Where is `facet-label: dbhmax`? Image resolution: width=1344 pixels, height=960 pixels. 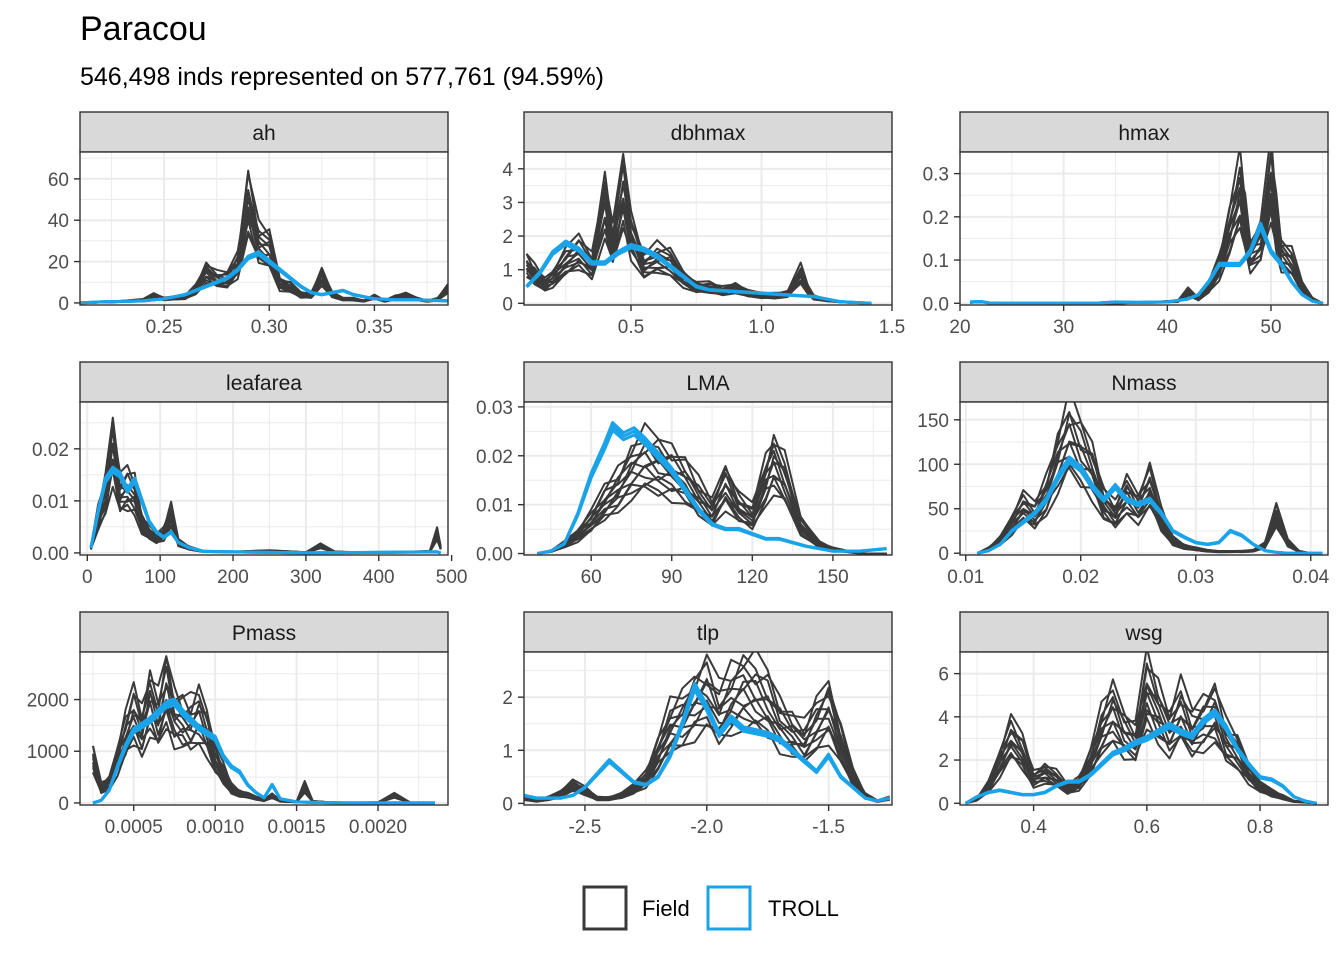 facet-label: dbhmax is located at coordinates (708, 133).